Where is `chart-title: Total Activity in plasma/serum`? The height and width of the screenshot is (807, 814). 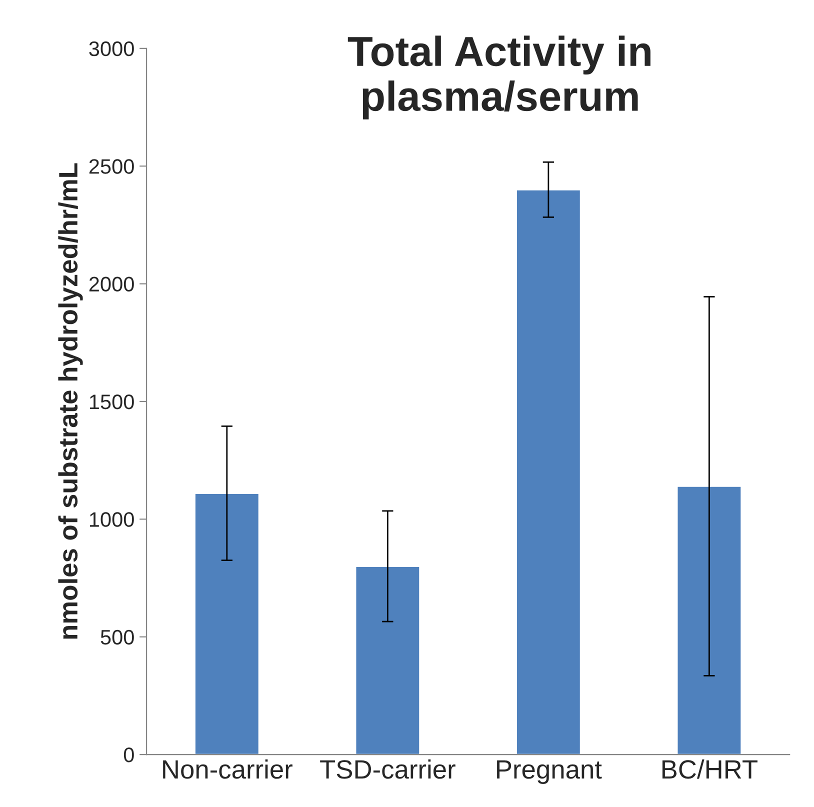 chart-title: Total Activity in plasma/serum is located at coordinates (499, 78).